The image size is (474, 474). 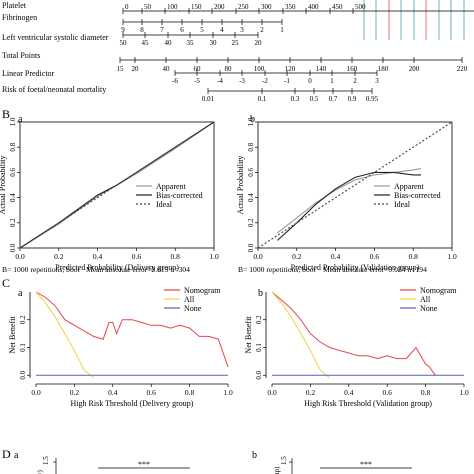 What do you see at coordinates (310, 81) in the screenshot?
I see `nomogram-tick-label: 0` at bounding box center [310, 81].